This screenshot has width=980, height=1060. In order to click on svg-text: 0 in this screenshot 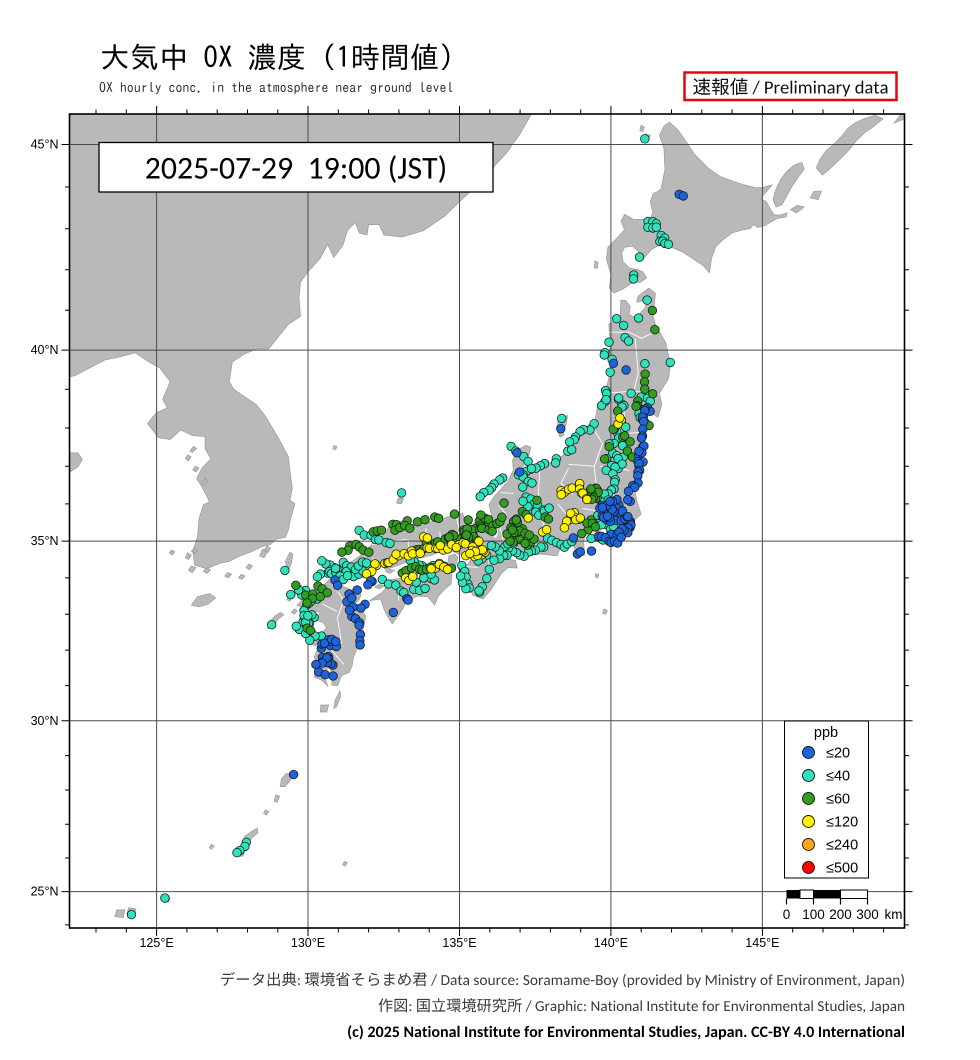, I will do `click(787, 914)`.